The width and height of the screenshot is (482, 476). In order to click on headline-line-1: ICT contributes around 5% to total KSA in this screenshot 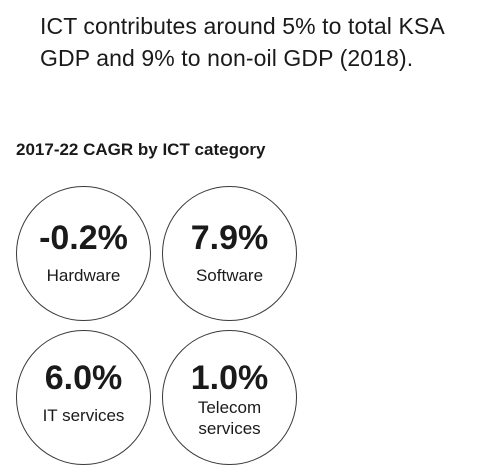, I will do `click(242, 26)`.